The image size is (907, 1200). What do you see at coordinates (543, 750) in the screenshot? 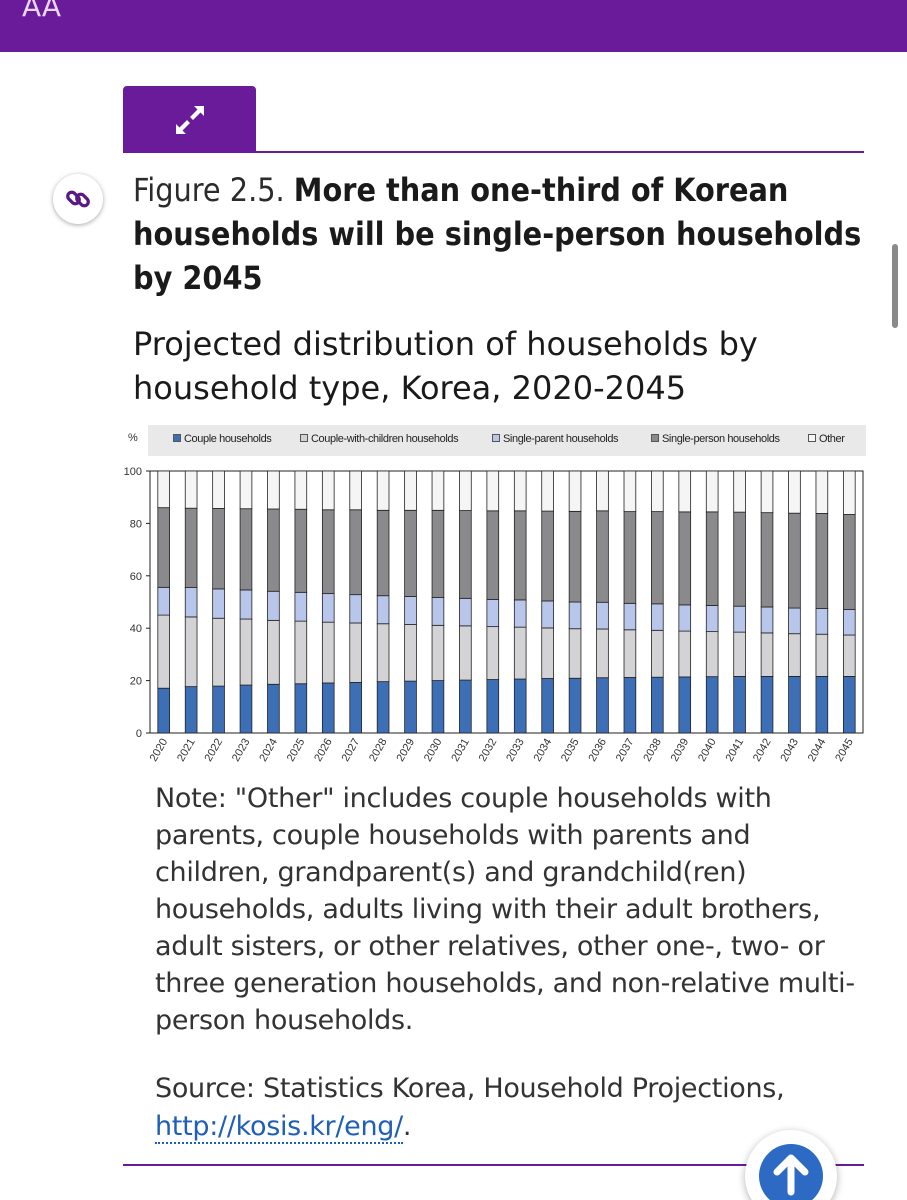
I see `x-tick-label: 2034` at bounding box center [543, 750].